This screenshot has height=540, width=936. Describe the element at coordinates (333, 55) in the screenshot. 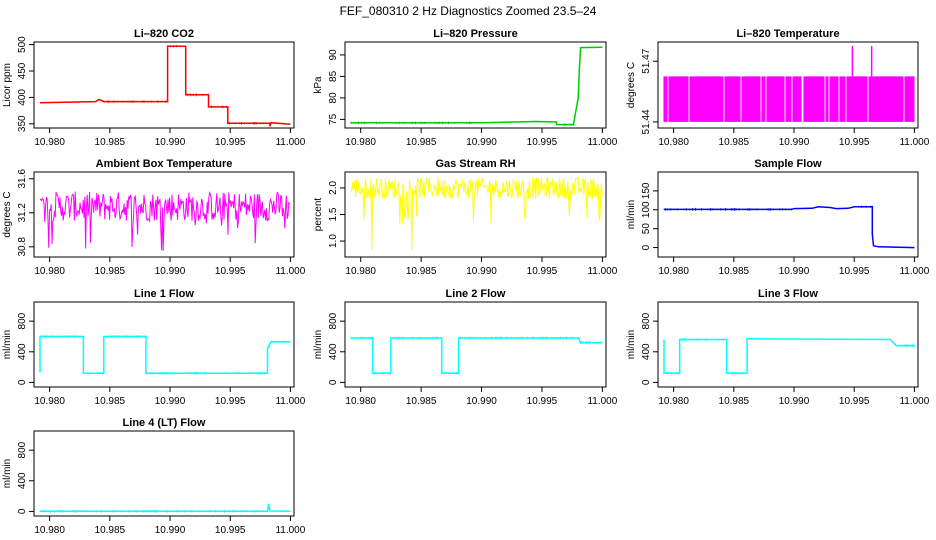

I see `y-tick-label: 90` at that location.